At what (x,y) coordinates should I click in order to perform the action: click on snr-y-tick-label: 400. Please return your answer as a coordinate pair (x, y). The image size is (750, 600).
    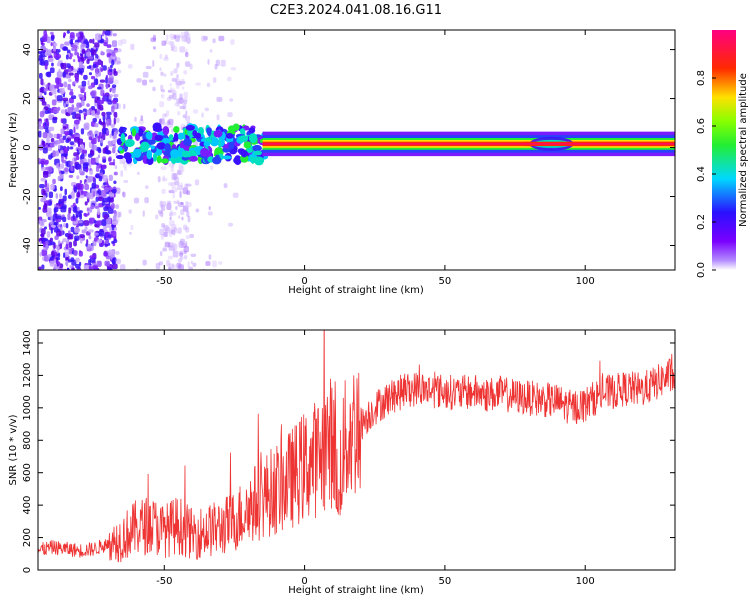
    Looking at the image, I should click on (27, 505).